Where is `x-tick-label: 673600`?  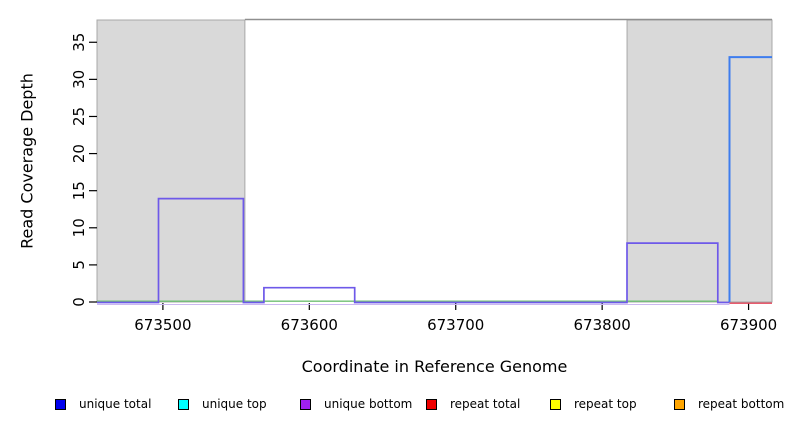 x-tick-label: 673600 is located at coordinates (309, 325).